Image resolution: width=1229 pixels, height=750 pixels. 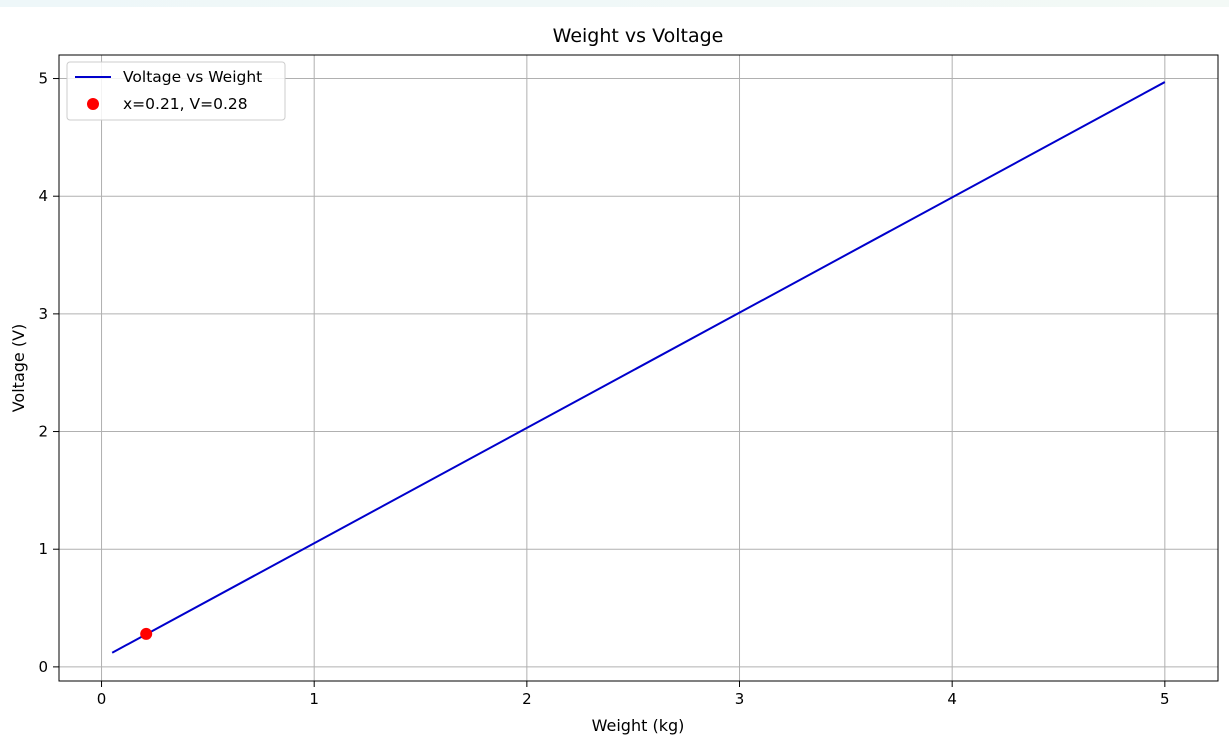 I want to click on y-axis-label: Voltage (V), so click(x=18, y=368).